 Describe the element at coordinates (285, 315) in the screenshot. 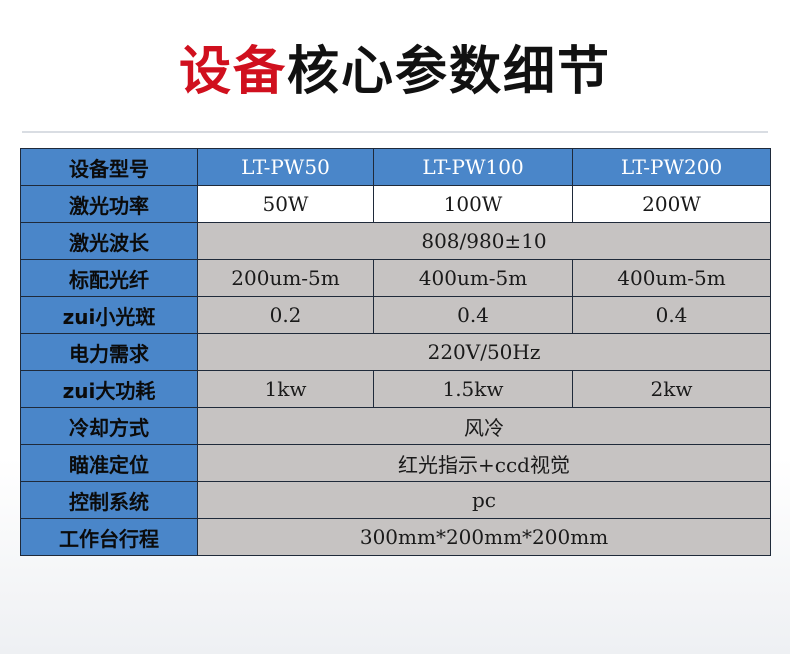

I see `row-value: 0.2` at that location.